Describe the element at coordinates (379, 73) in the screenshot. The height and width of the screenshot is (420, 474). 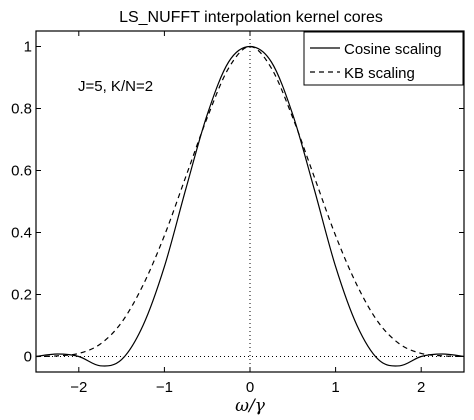
I see `legend-label-kb-scaling: KB scaling` at that location.